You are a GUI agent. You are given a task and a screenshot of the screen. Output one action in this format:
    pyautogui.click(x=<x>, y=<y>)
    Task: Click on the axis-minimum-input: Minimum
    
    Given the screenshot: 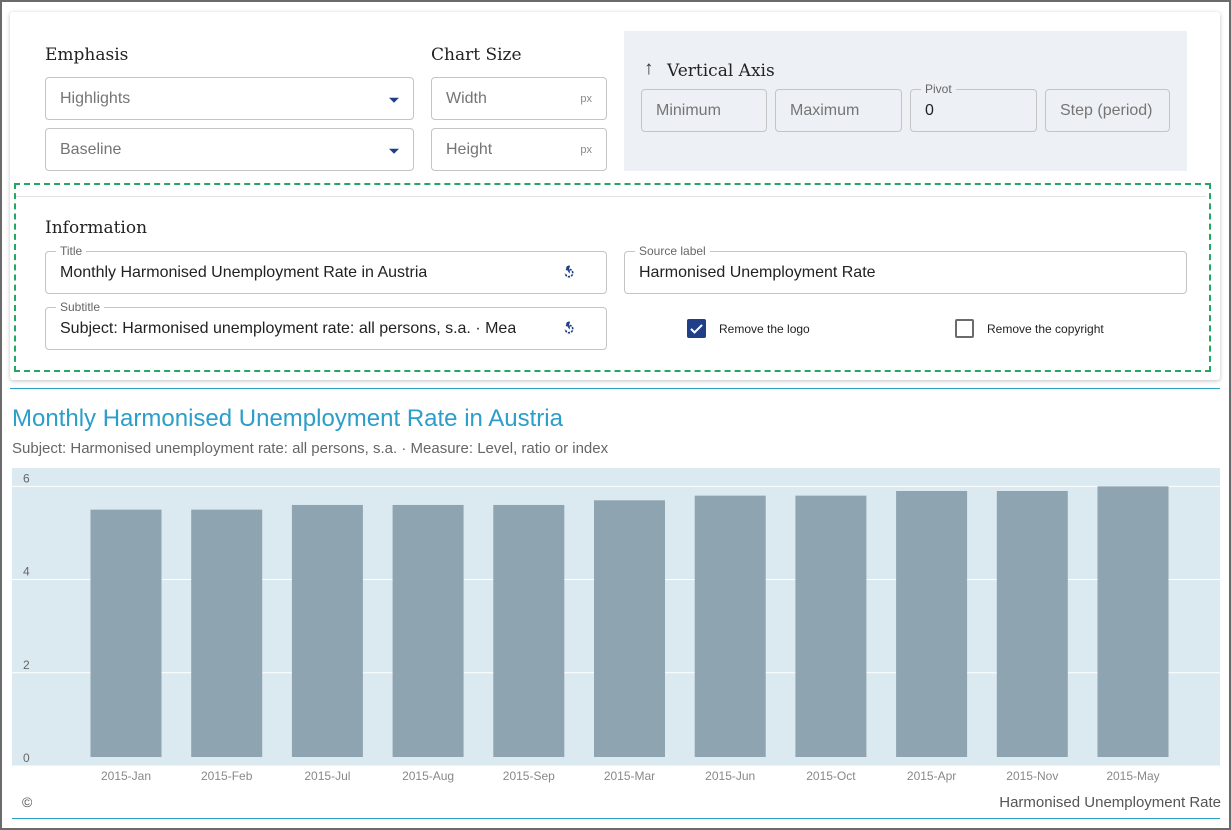 What is the action you would take?
    pyautogui.click(x=704, y=110)
    